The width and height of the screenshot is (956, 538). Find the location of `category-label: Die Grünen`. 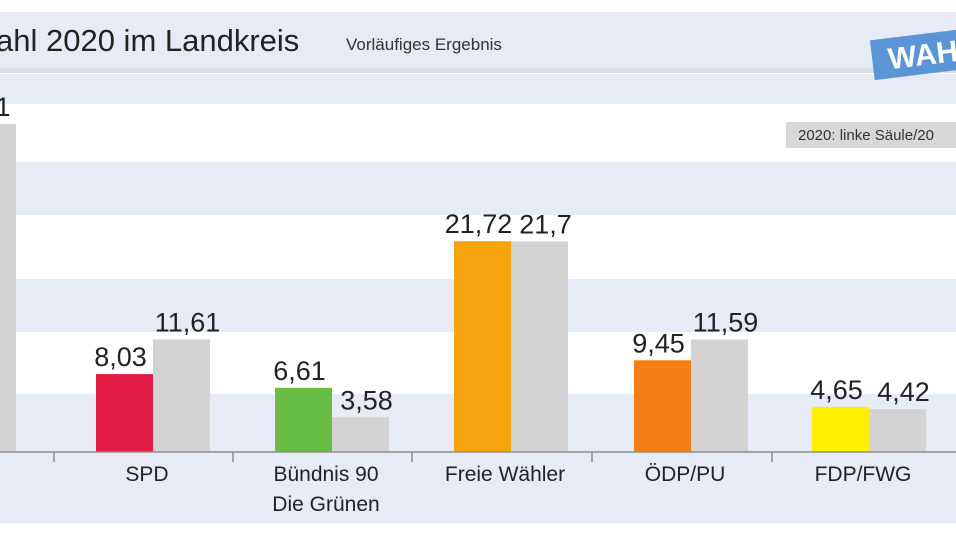

category-label: Die Grünen is located at coordinates (325, 504).